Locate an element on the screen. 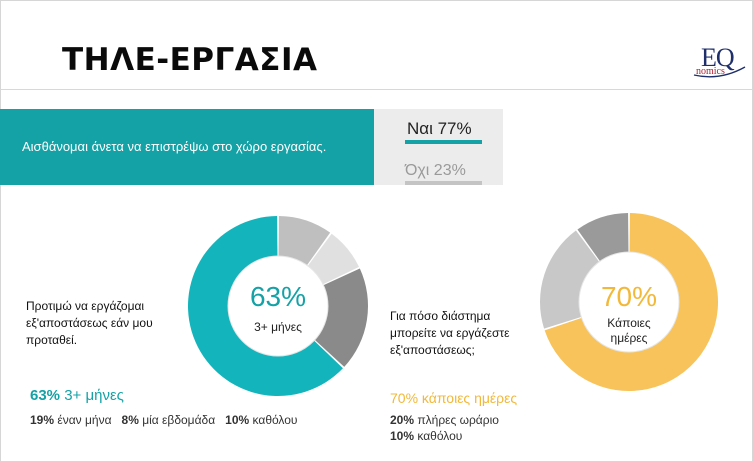 This screenshot has height=462, width=753. right-donut-chart is located at coordinates (629, 302).